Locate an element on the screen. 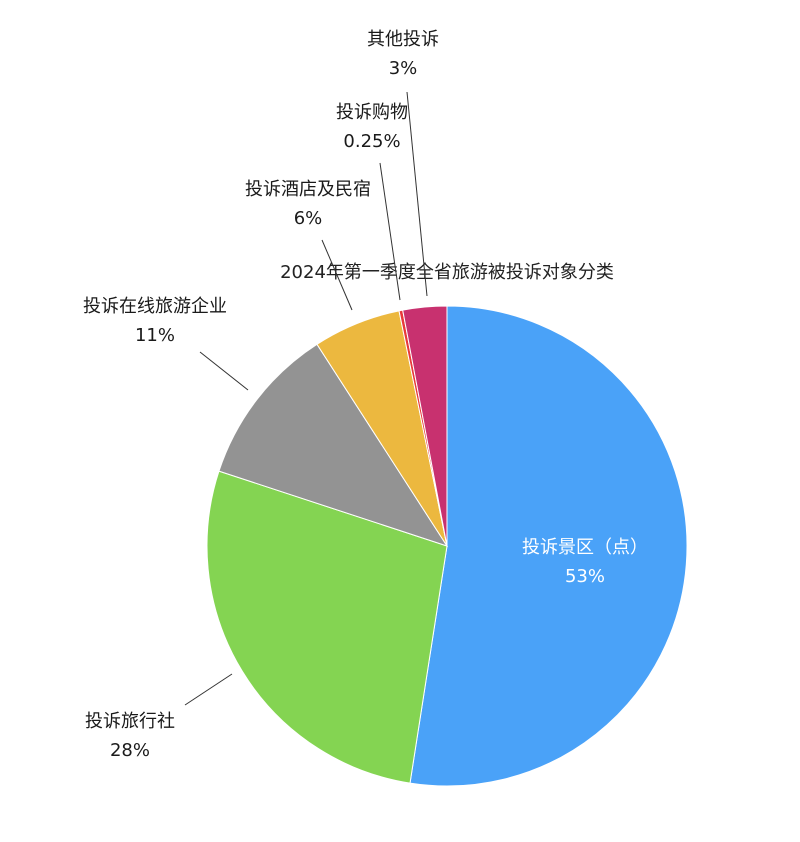  slice-label-4: 投诉购物 is located at coordinates (372, 112).